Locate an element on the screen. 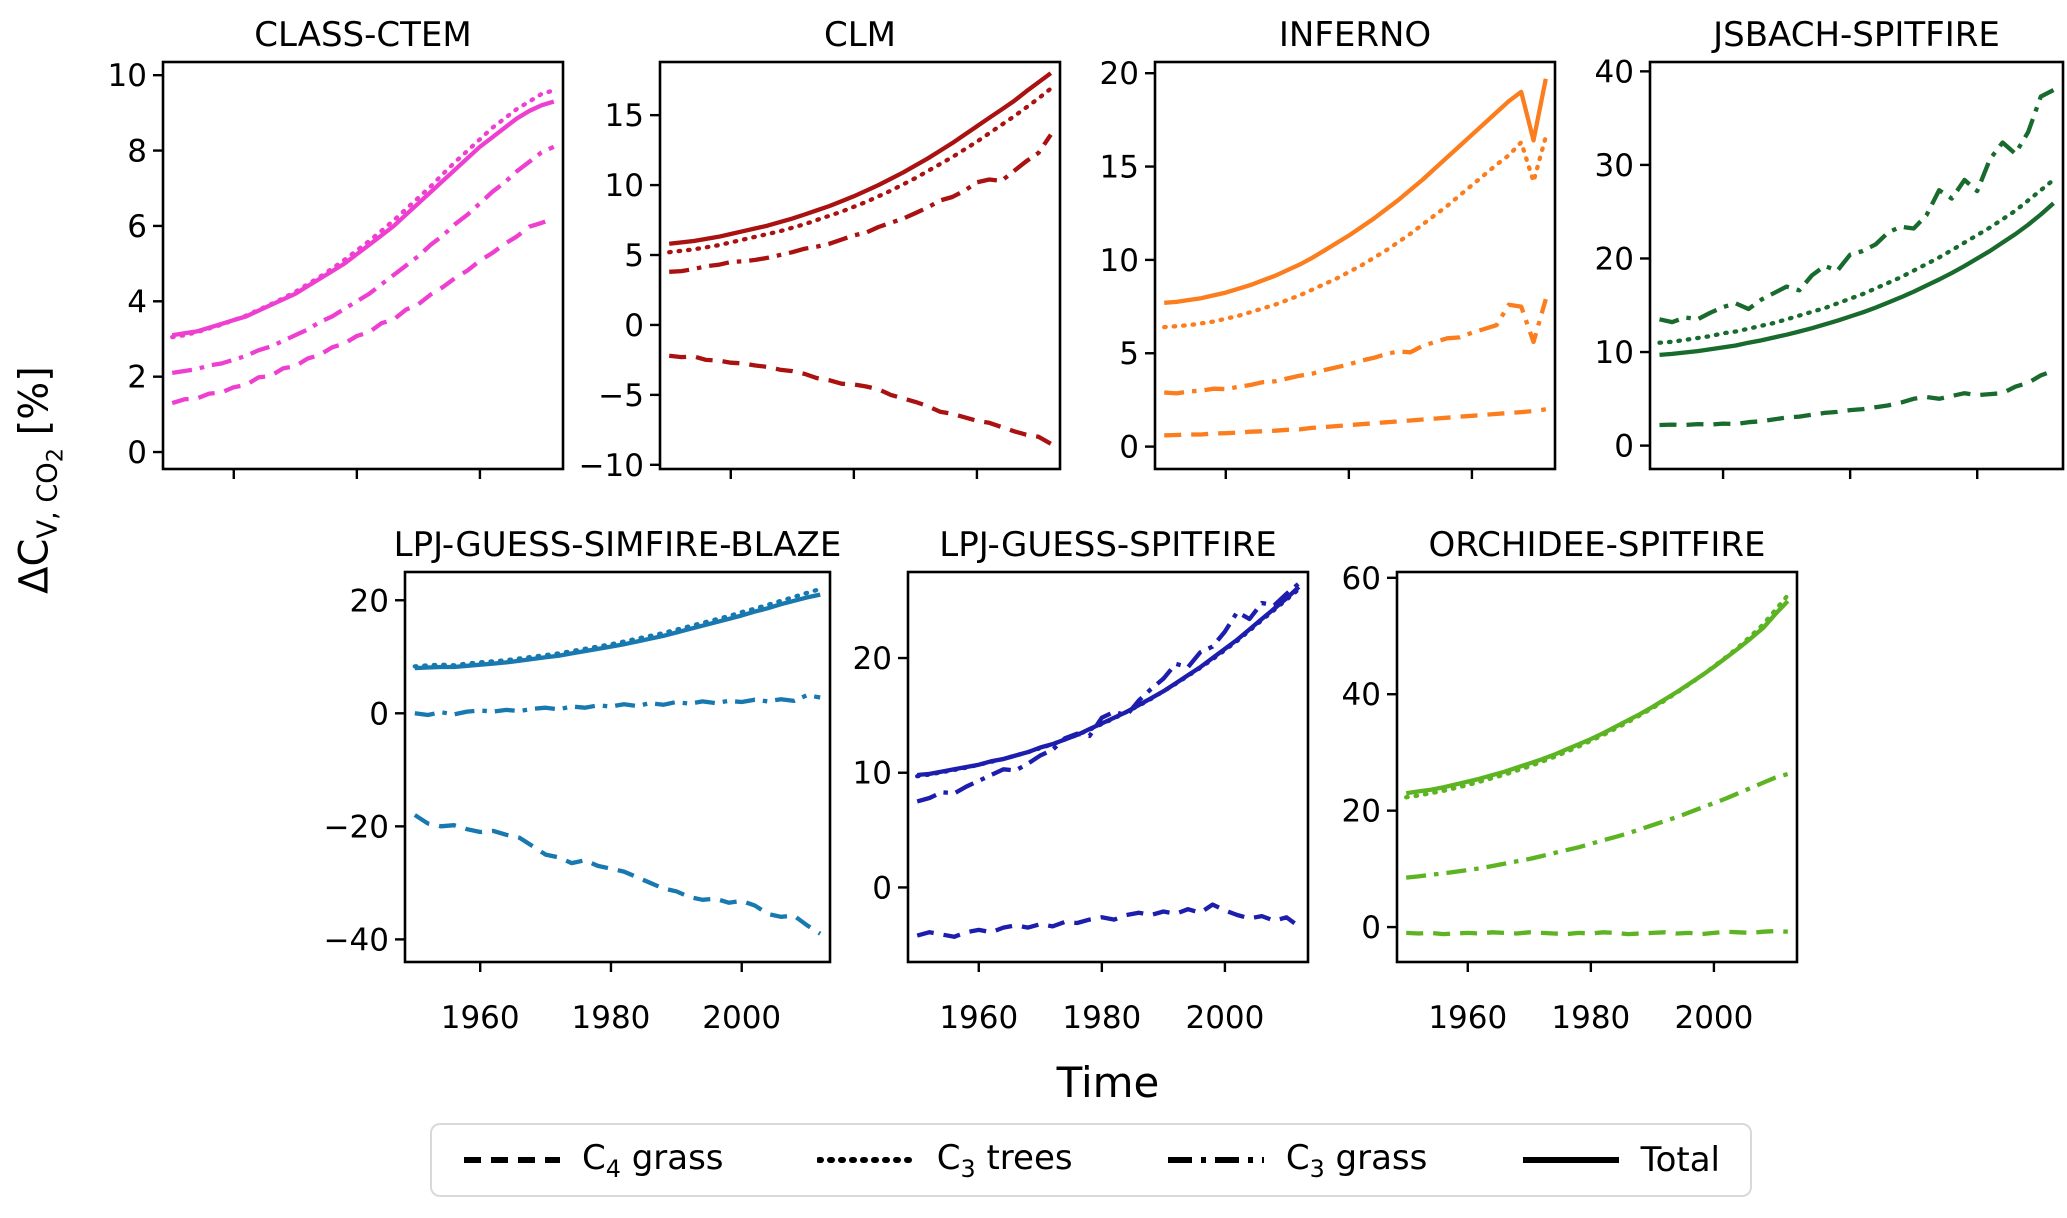  y-axis-label-unit: [%] is located at coordinates (34, 407).